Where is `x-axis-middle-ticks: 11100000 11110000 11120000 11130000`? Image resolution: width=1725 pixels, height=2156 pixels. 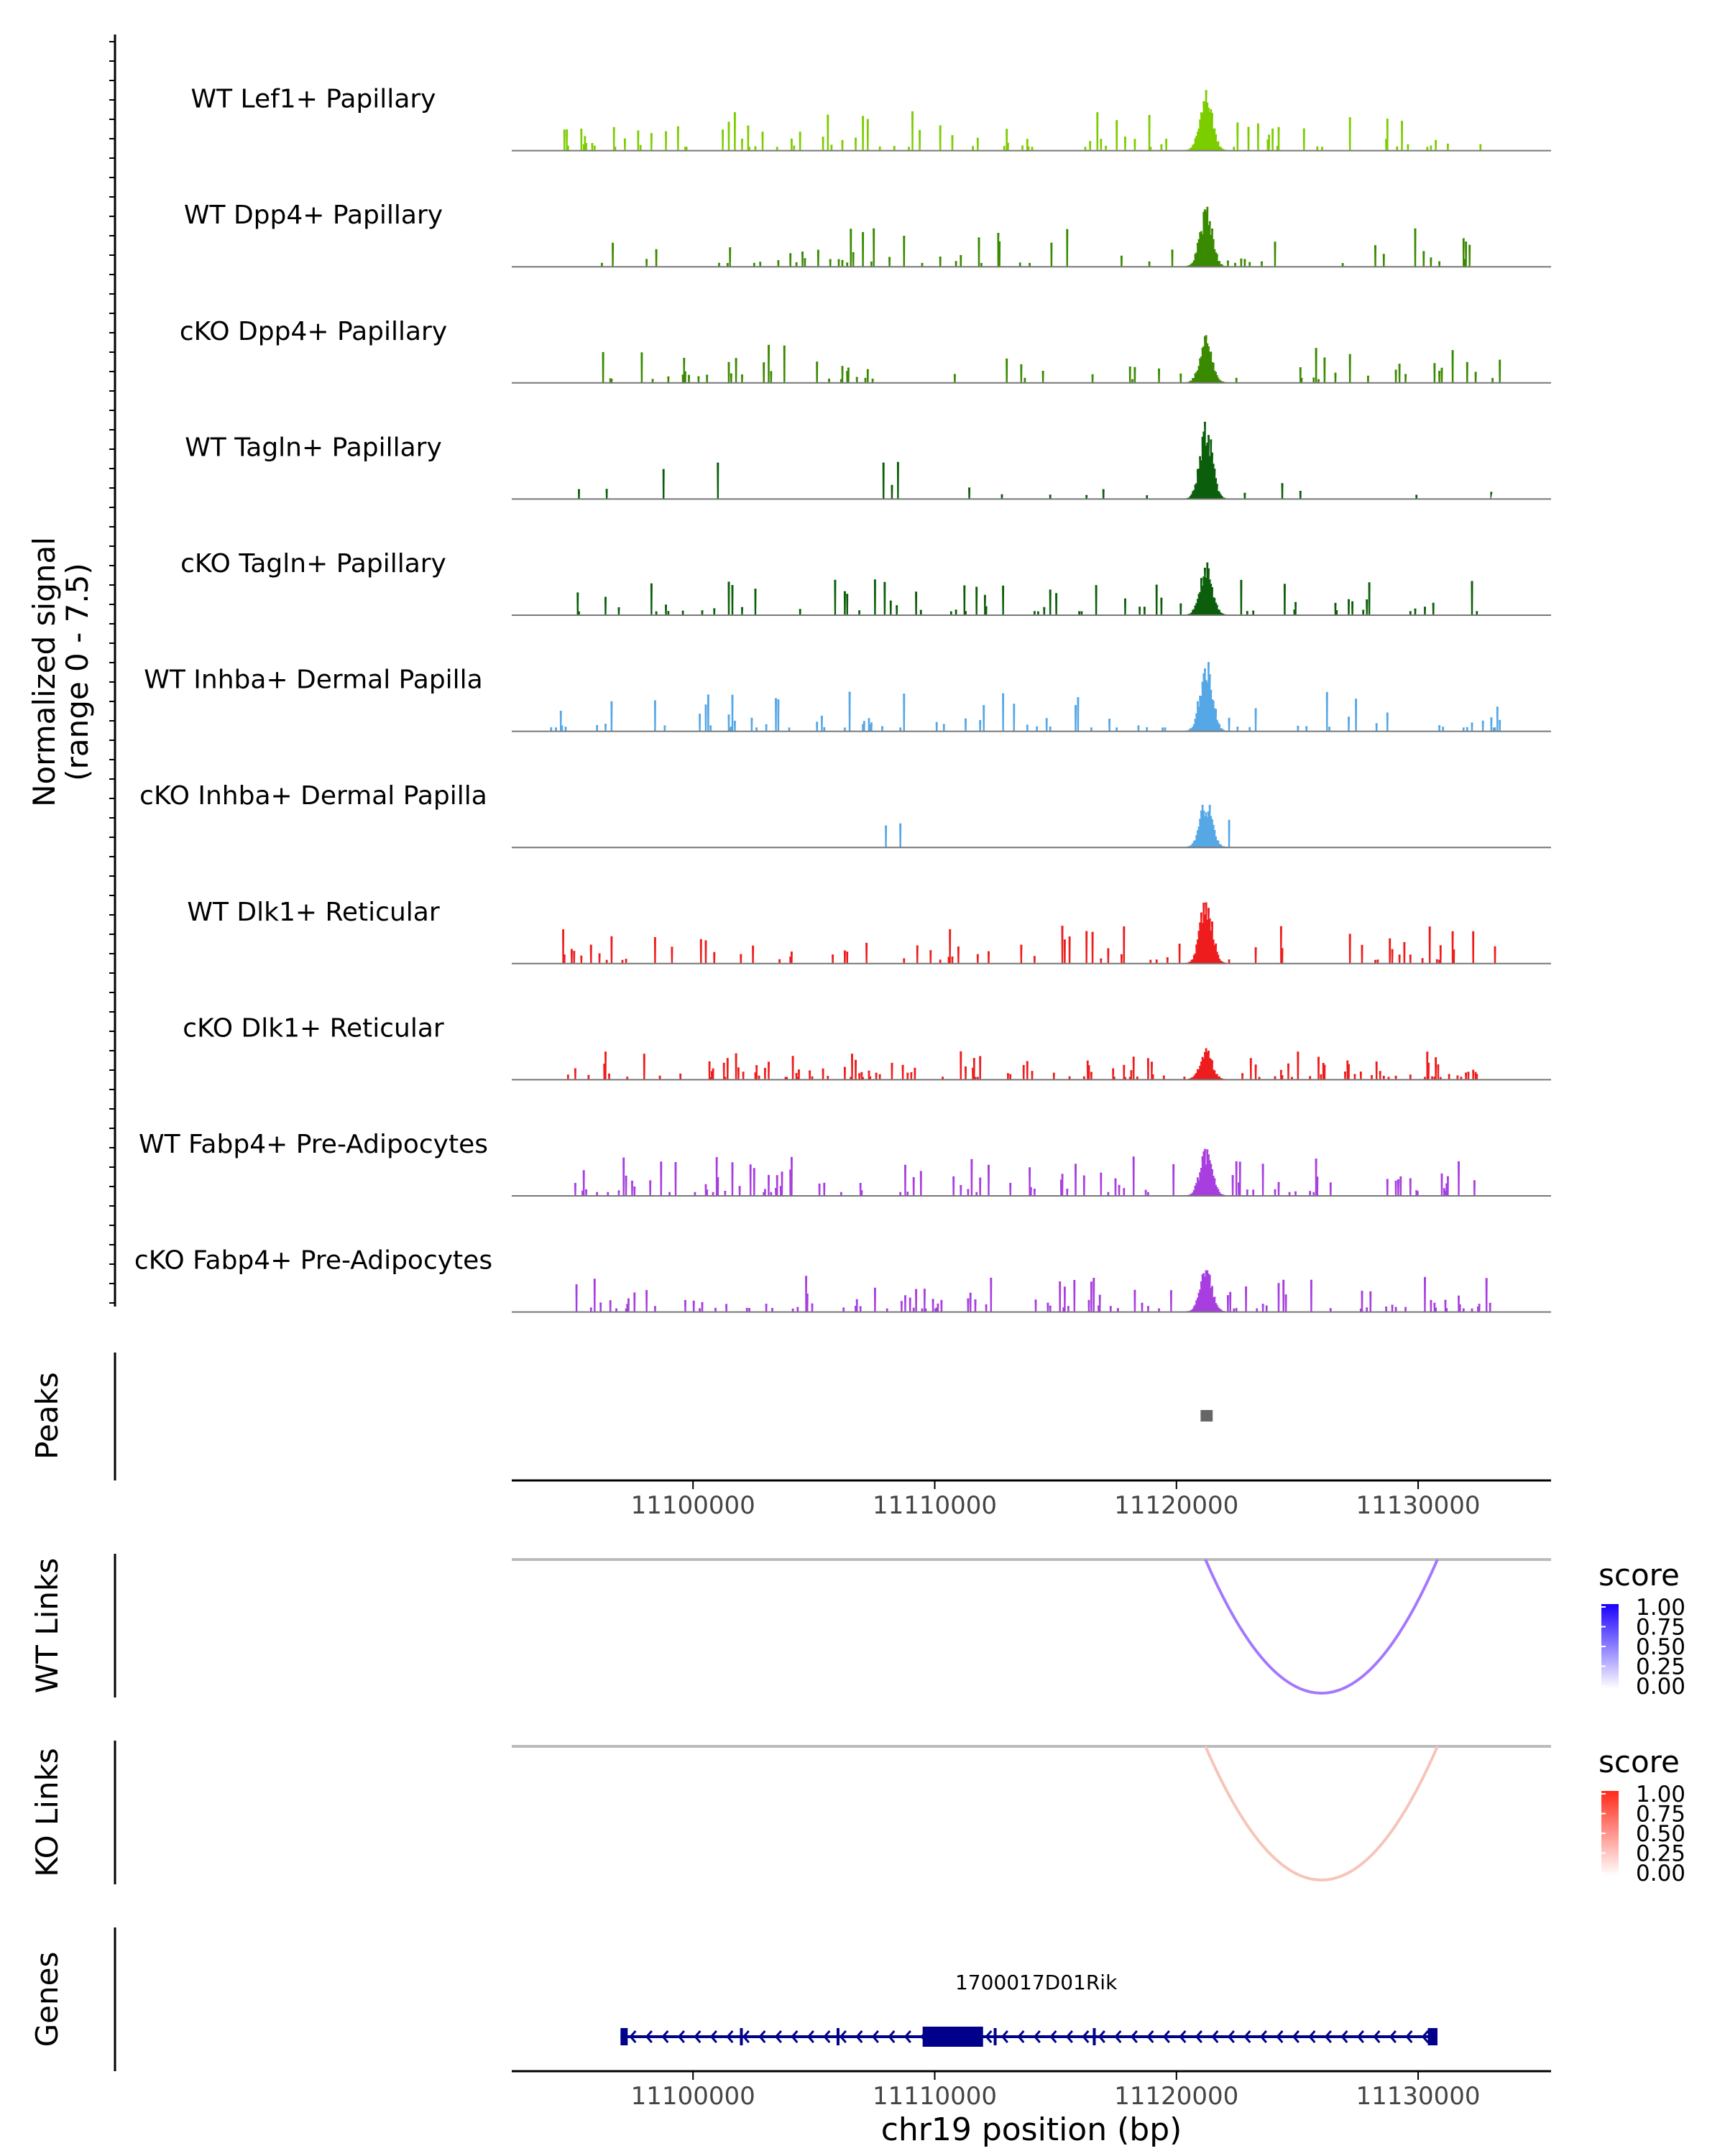 x-axis-middle-ticks: 11100000 11110000 11120000 11130000 is located at coordinates (1056, 1500).